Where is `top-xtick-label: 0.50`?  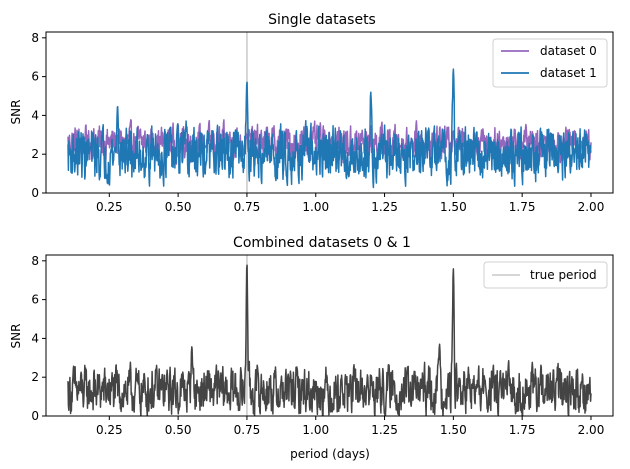
top-xtick-label: 0.50 is located at coordinates (178, 207).